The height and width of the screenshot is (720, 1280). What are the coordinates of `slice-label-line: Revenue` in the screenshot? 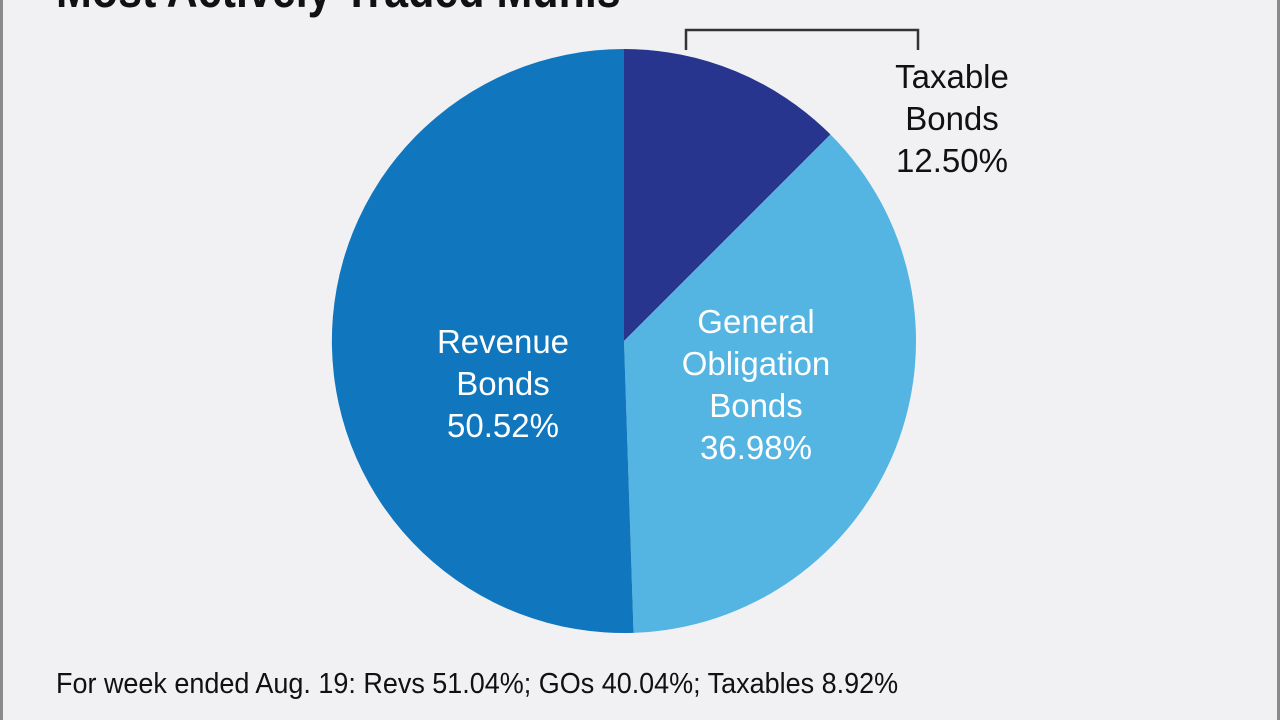 It's located at (503, 341).